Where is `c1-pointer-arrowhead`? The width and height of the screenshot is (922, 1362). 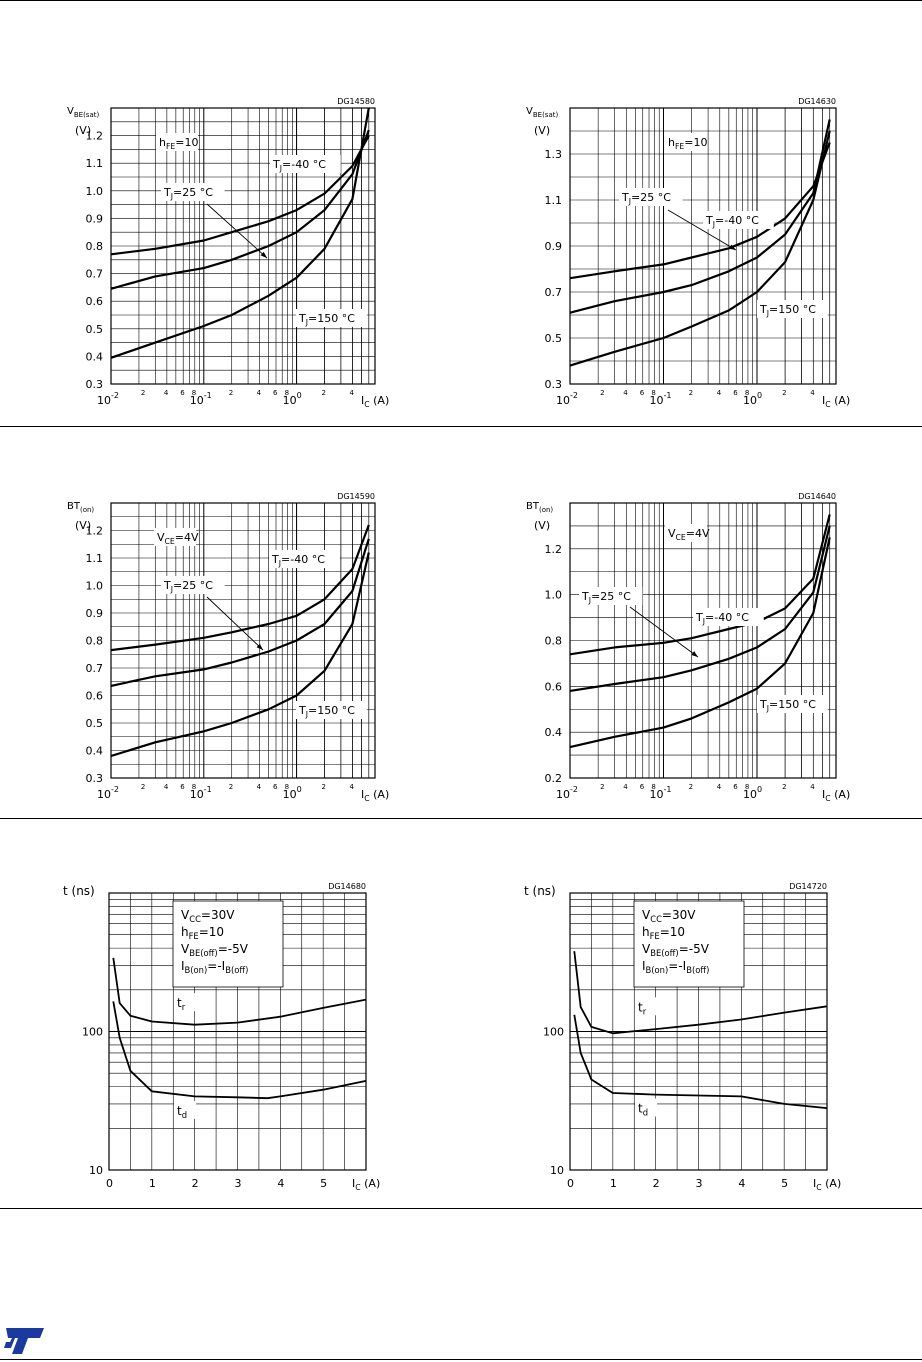 c1-pointer-arrowhead is located at coordinates (732, 247).